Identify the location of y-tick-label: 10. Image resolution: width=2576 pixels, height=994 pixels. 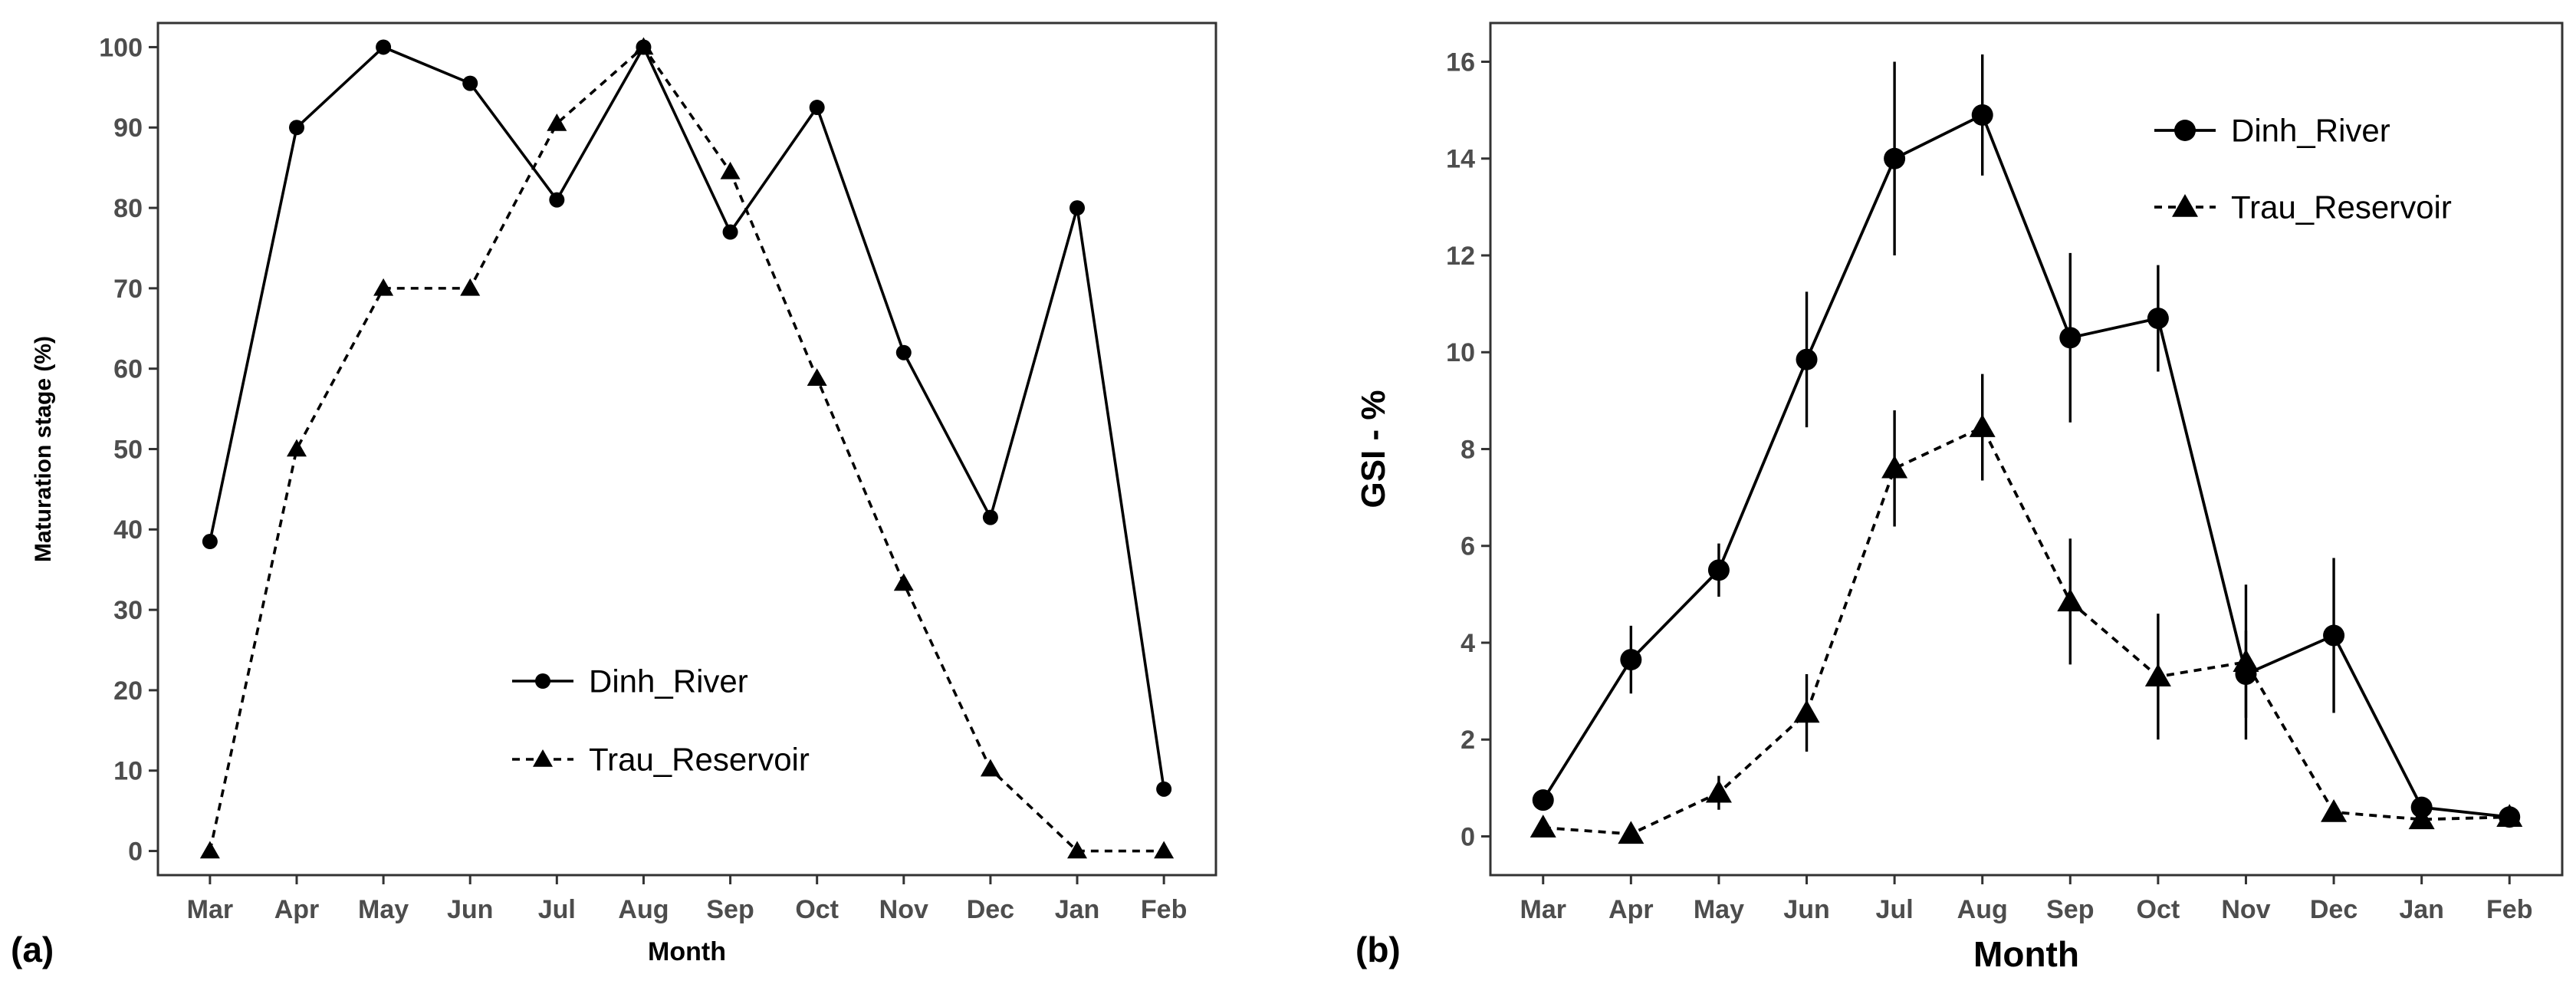
(128, 771).